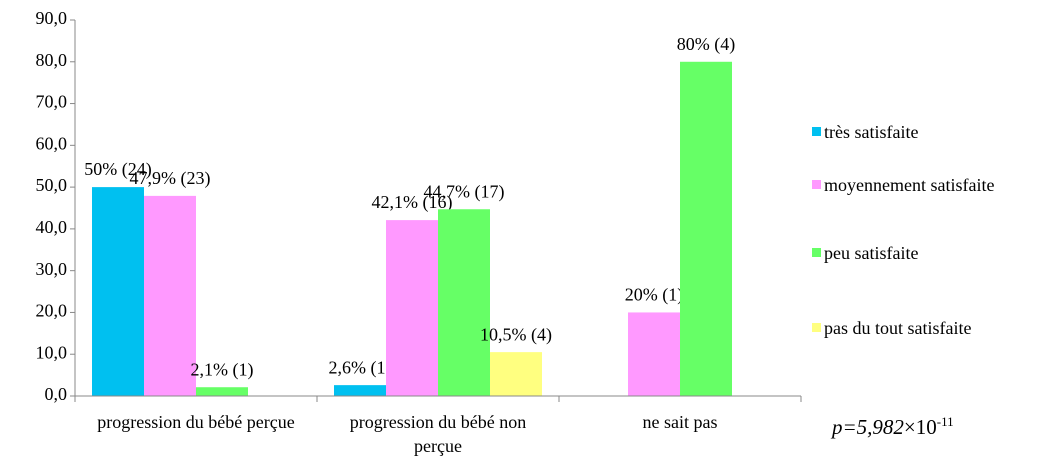  Describe the element at coordinates (52, 311) in the screenshot. I see `y-tick-label: 20,0` at that location.